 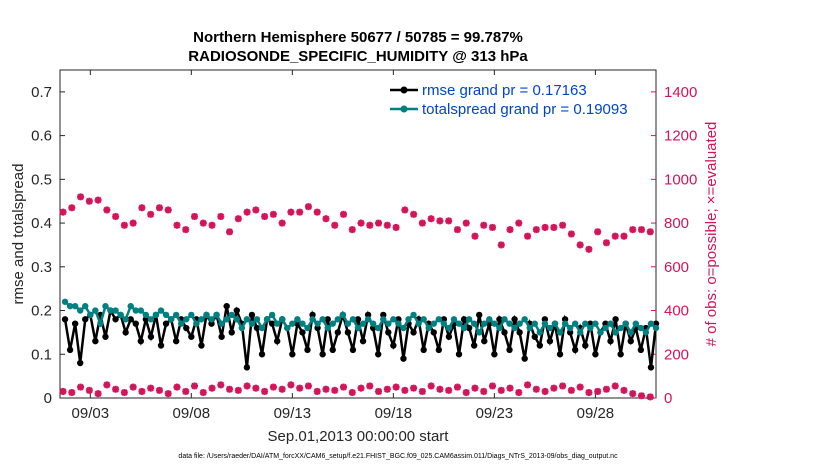 I want to click on x-tick-label: 09/03, so click(x=91, y=413).